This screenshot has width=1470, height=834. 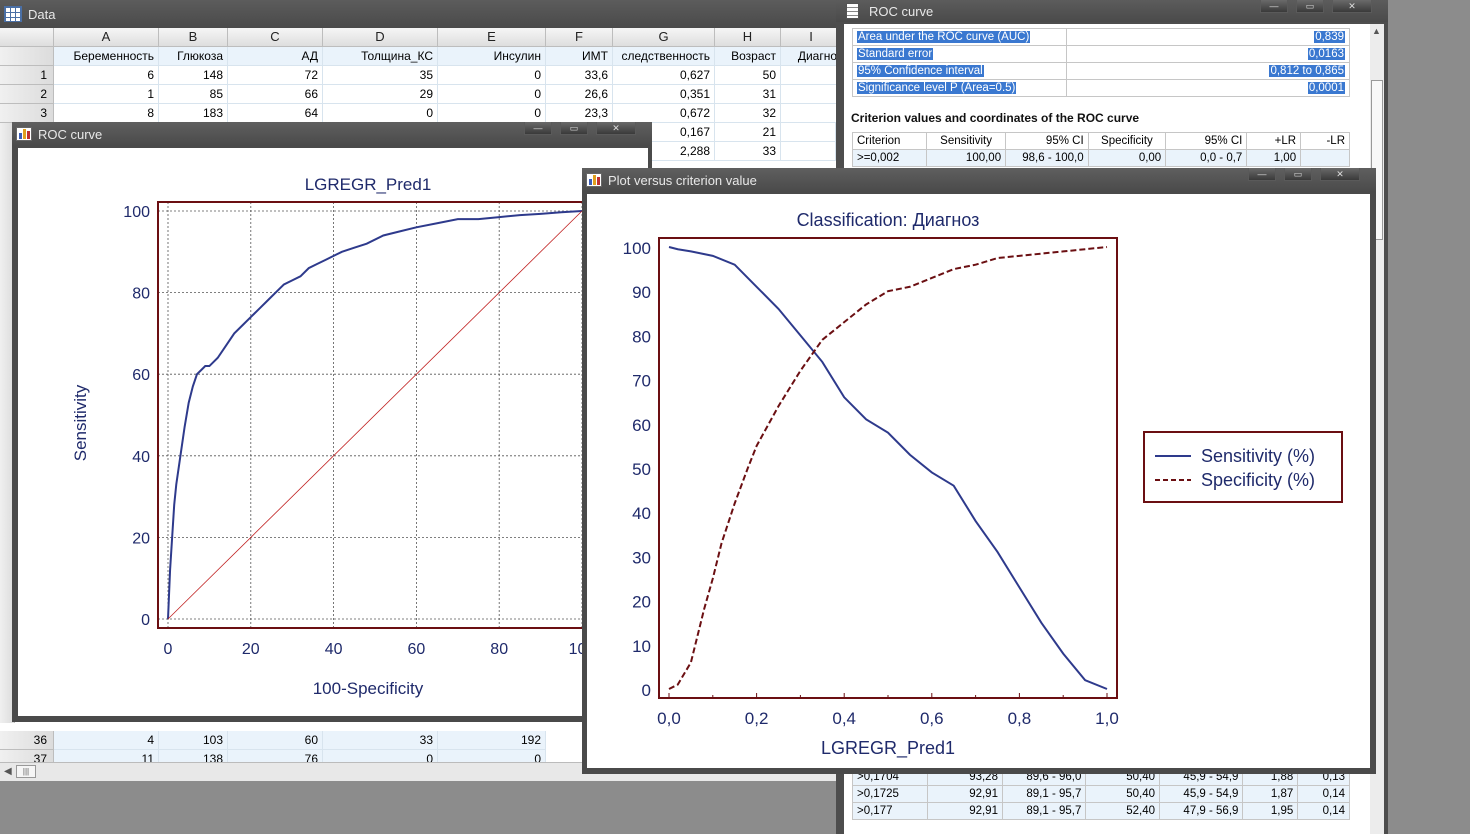 What do you see at coordinates (275, 94) in the screenshot?
I see `table-cell: 66` at bounding box center [275, 94].